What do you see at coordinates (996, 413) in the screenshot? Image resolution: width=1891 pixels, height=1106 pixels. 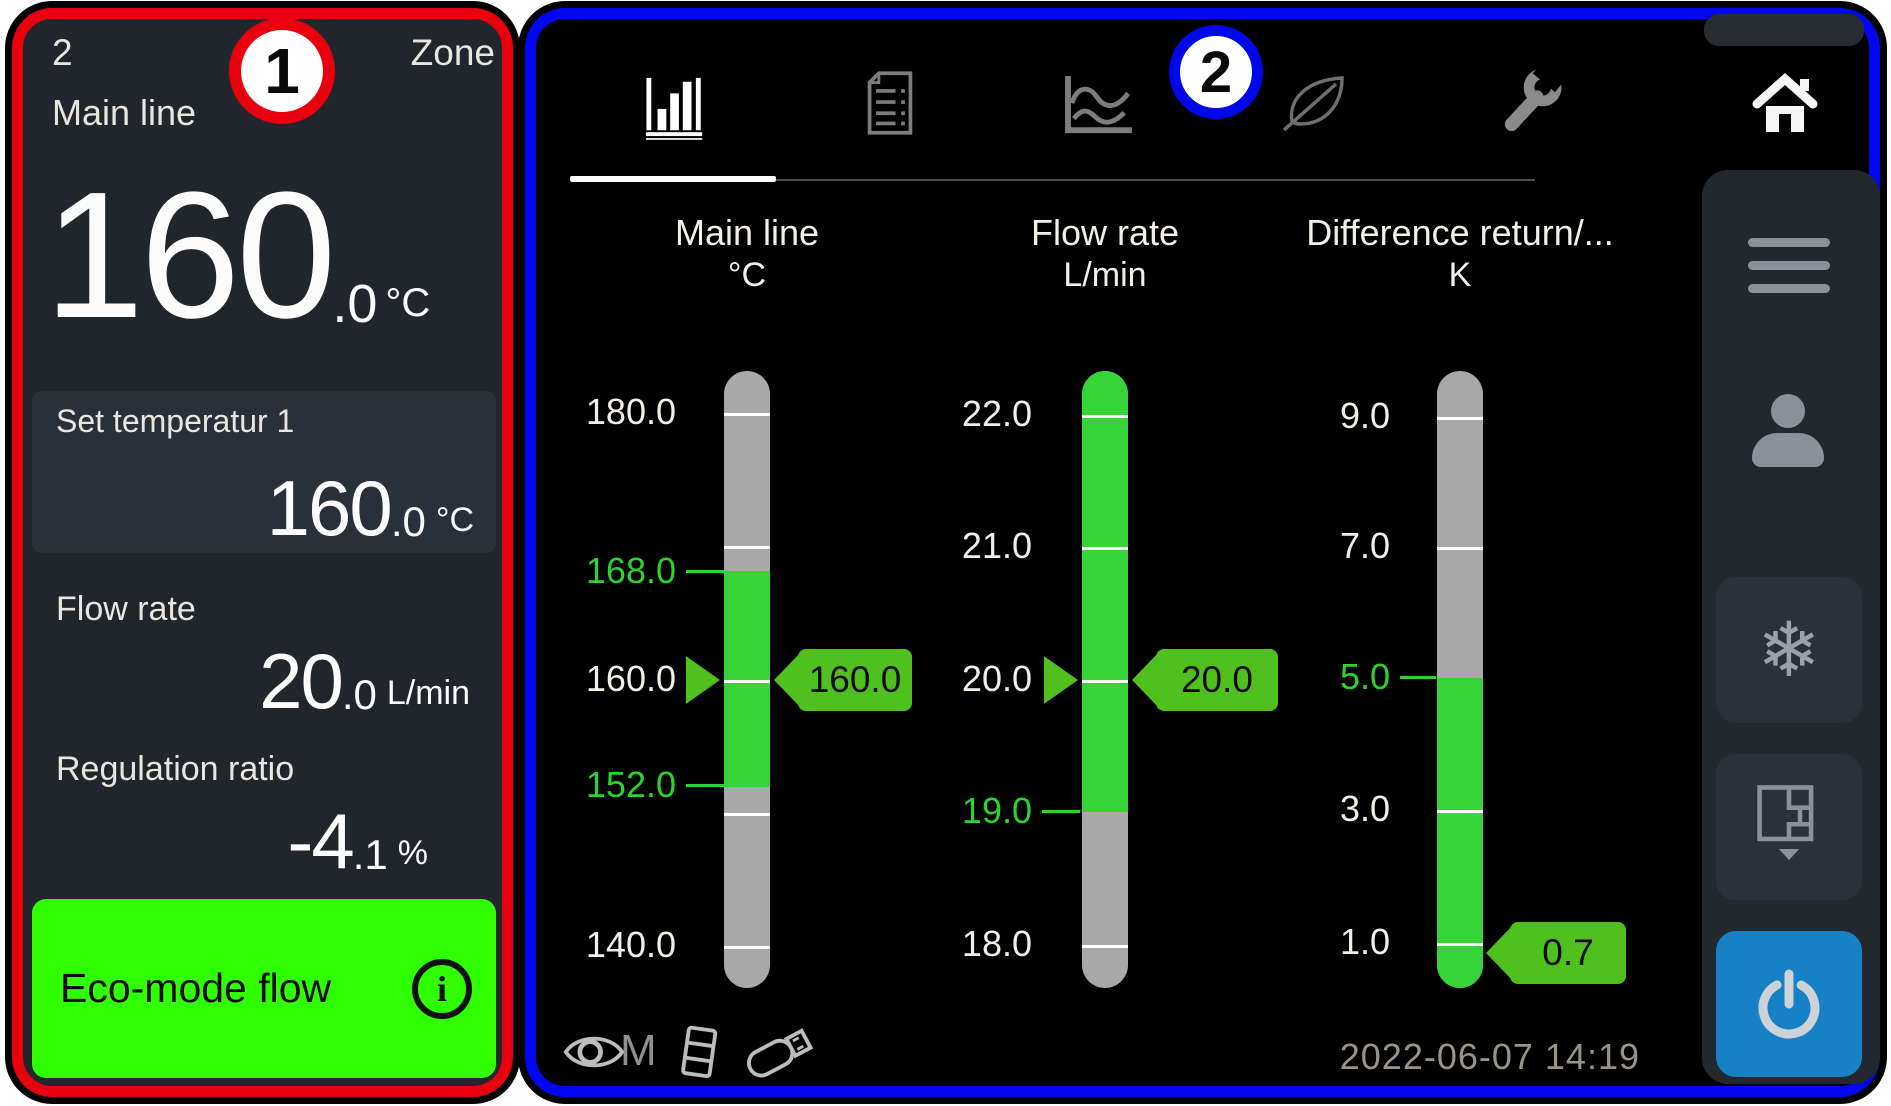 I see `gauge2-tick-22: 22.0` at bounding box center [996, 413].